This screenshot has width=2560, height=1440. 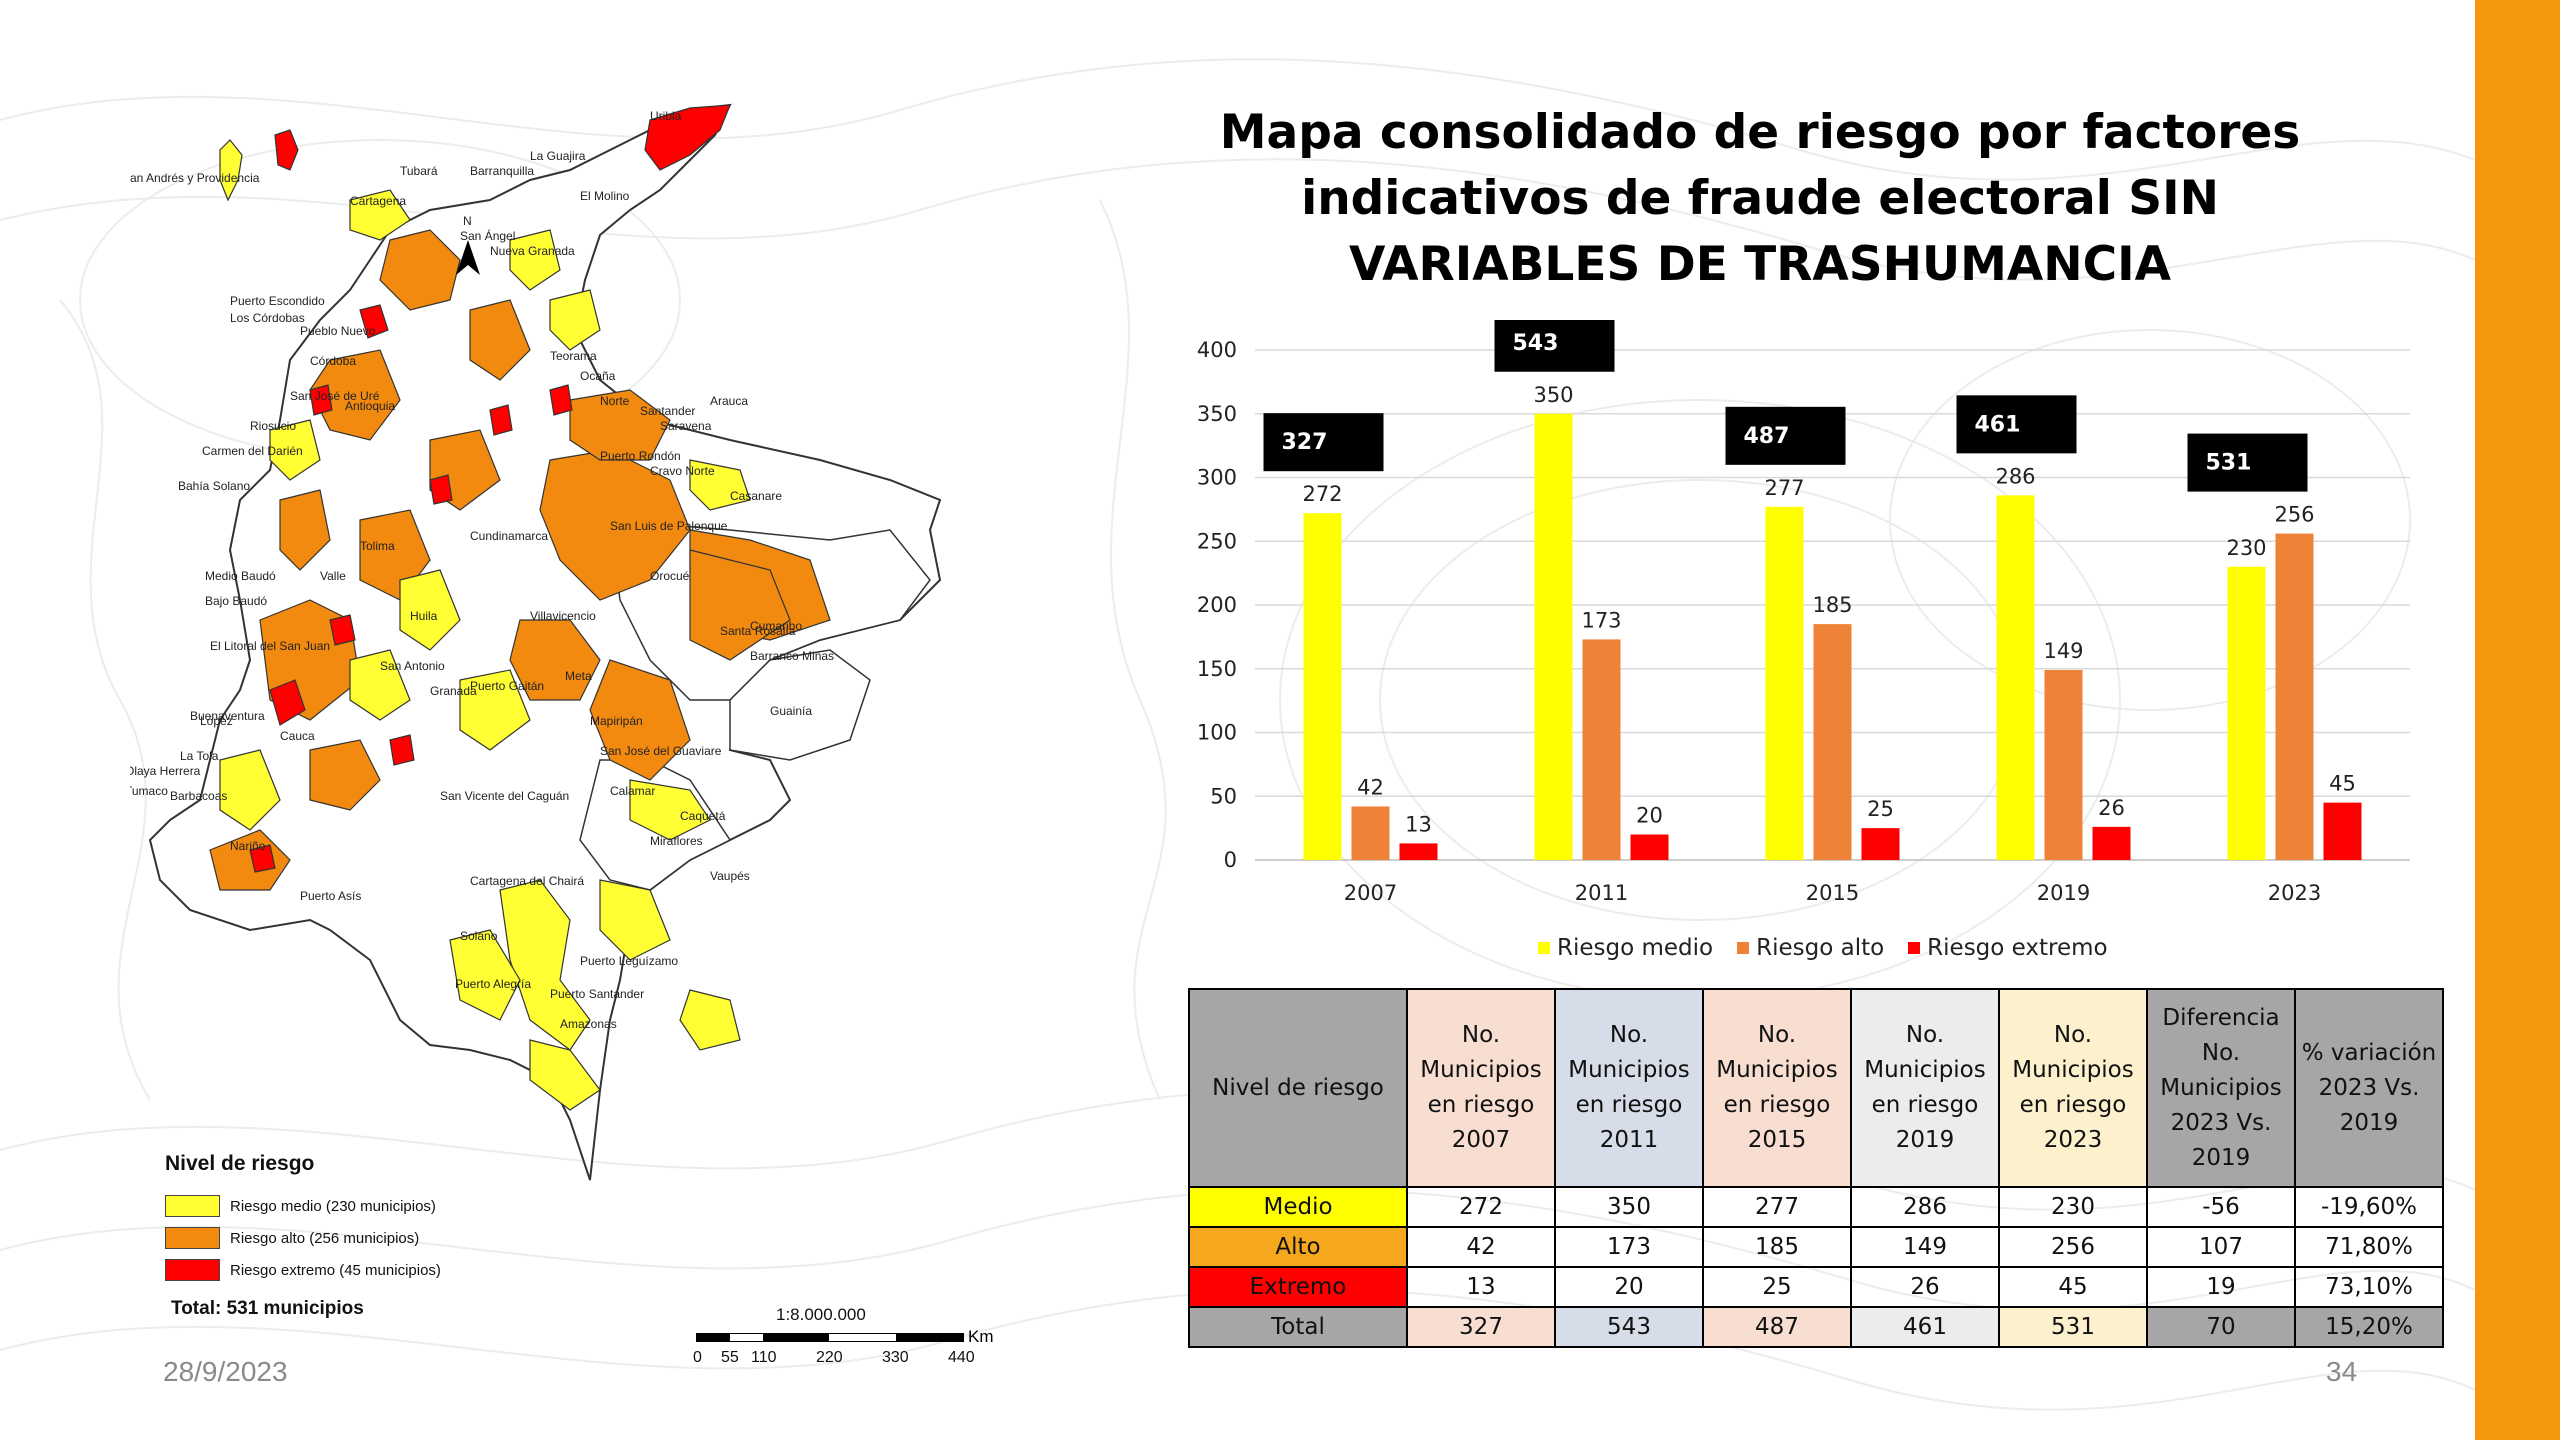 What do you see at coordinates (370, 406) in the screenshot?
I see `map-place-label: Antioquia` at bounding box center [370, 406].